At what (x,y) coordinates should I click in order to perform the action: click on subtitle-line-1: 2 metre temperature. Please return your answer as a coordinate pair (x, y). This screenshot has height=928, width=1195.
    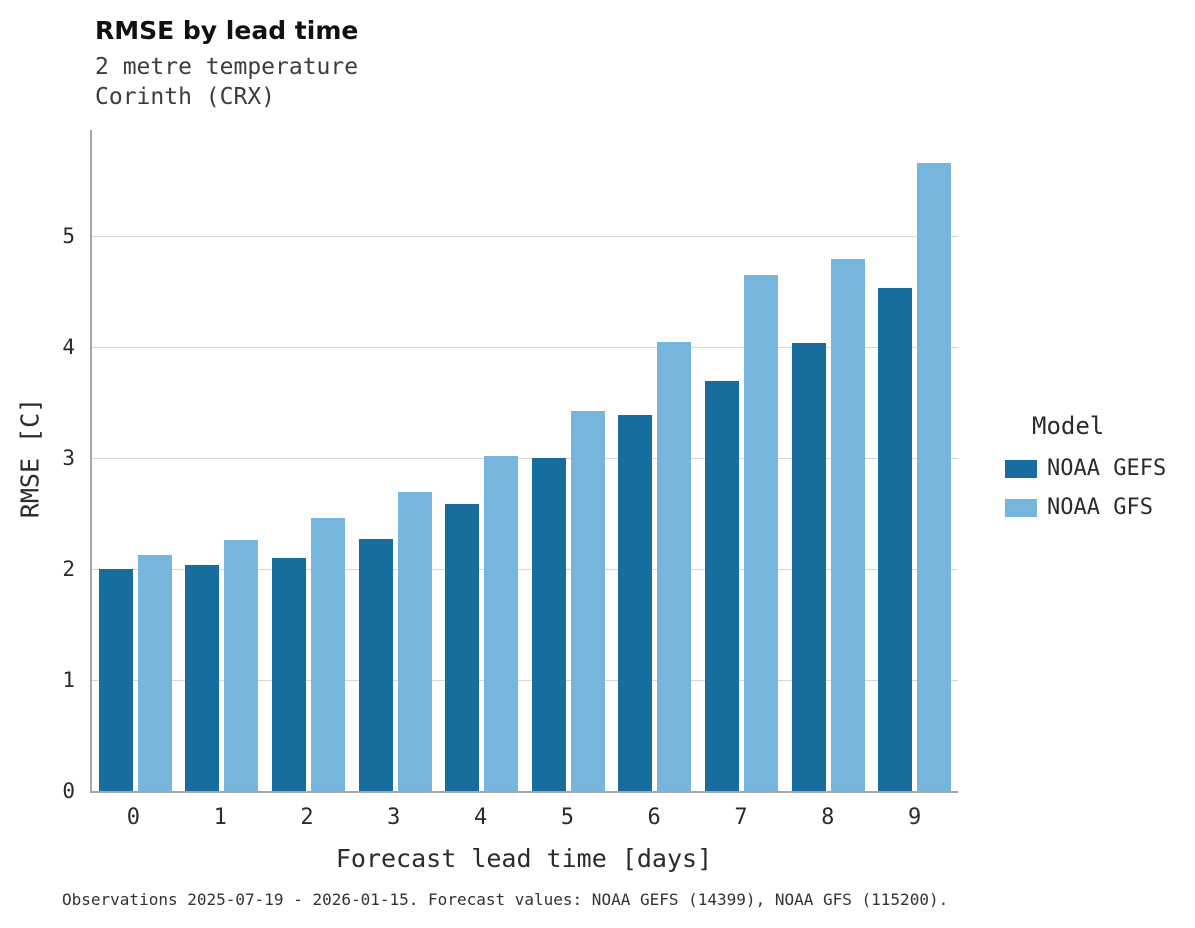
    Looking at the image, I should click on (227, 67).